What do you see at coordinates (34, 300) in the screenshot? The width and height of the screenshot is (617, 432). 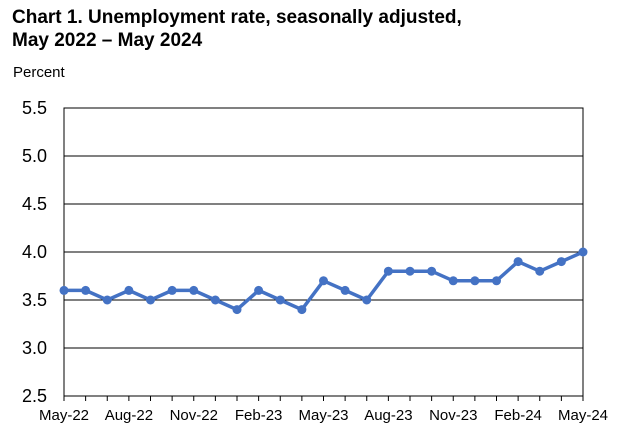 I see `y-tick-label: 3.5` at bounding box center [34, 300].